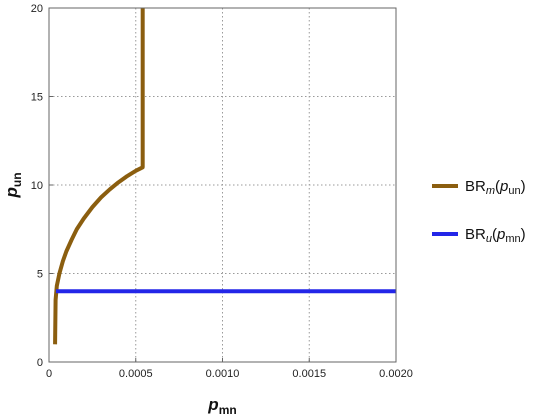  What do you see at coordinates (40, 363) in the screenshot?
I see `y-tick-label: 0` at bounding box center [40, 363].